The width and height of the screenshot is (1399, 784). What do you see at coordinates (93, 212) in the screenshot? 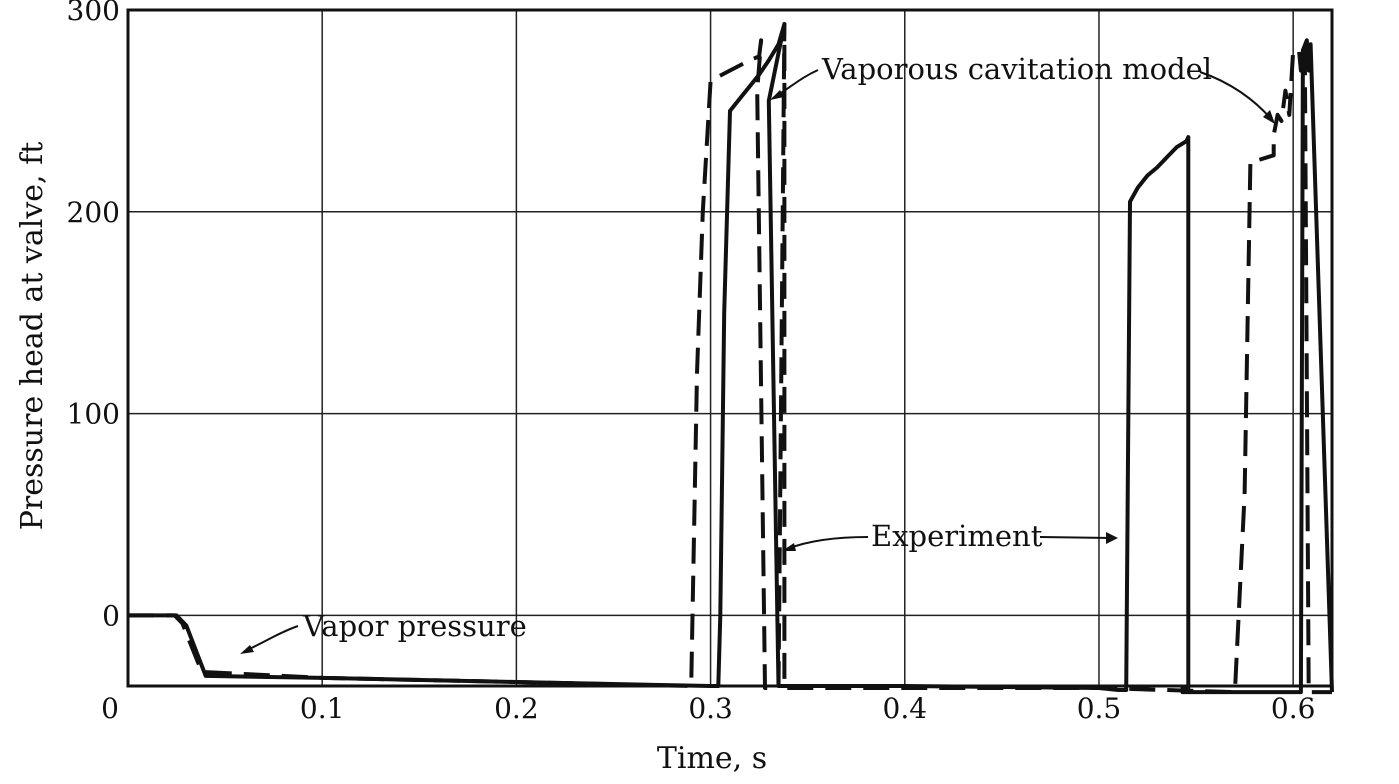
I see `y-tick-label: 200` at bounding box center [93, 212].